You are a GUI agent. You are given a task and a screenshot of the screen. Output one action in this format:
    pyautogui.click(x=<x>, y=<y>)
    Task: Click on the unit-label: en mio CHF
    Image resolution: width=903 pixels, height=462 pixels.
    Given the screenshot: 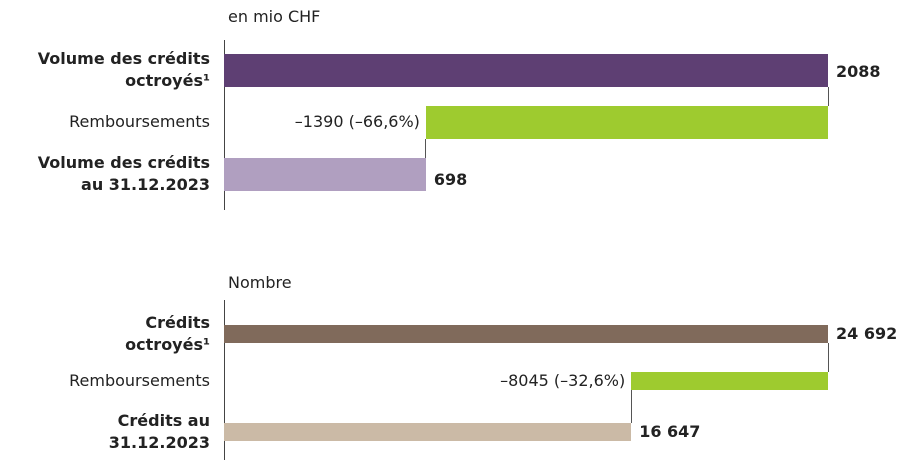 What is the action you would take?
    pyautogui.click(x=274, y=16)
    